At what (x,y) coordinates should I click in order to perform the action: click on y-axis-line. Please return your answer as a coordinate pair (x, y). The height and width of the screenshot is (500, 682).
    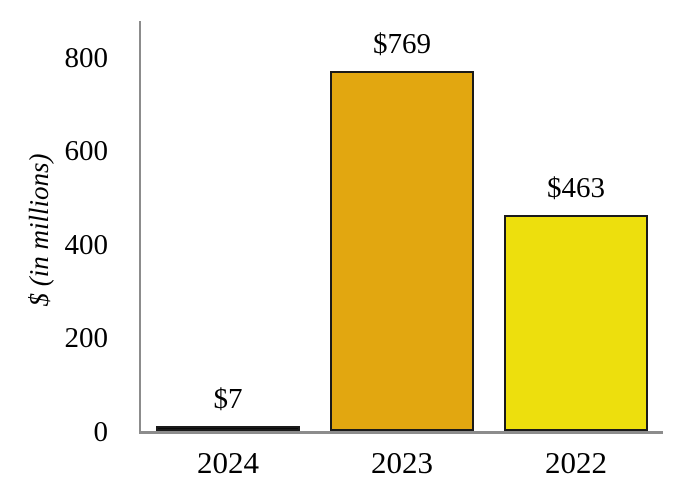
    Looking at the image, I should click on (140, 227).